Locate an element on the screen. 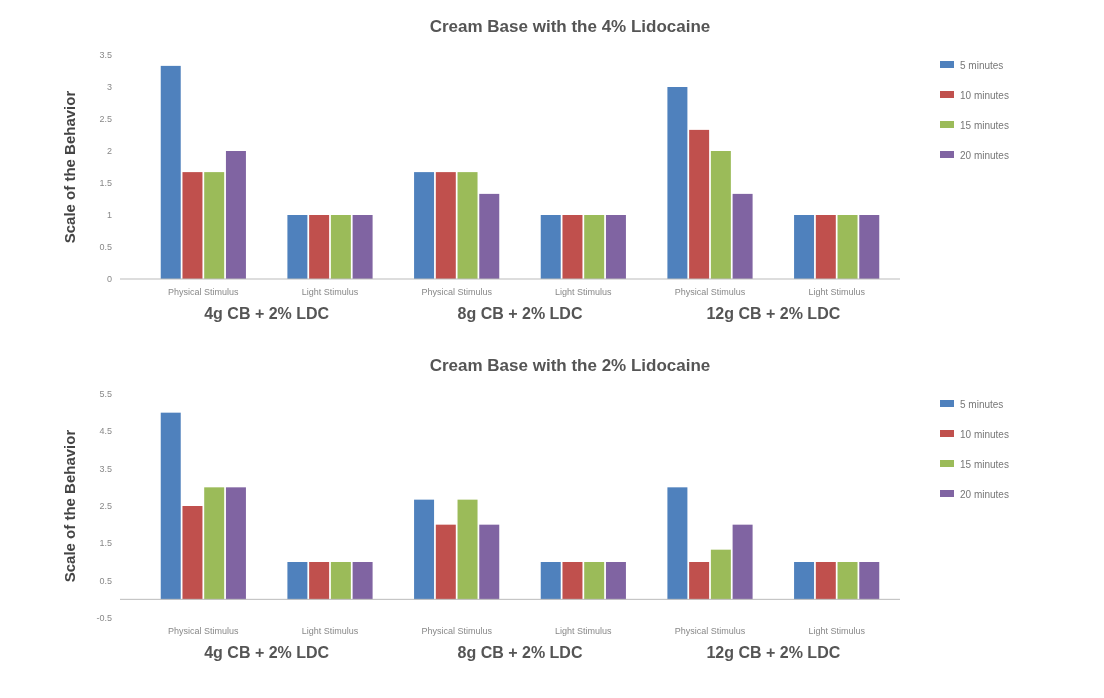  y-tick-label: 3 is located at coordinates (109, 87).